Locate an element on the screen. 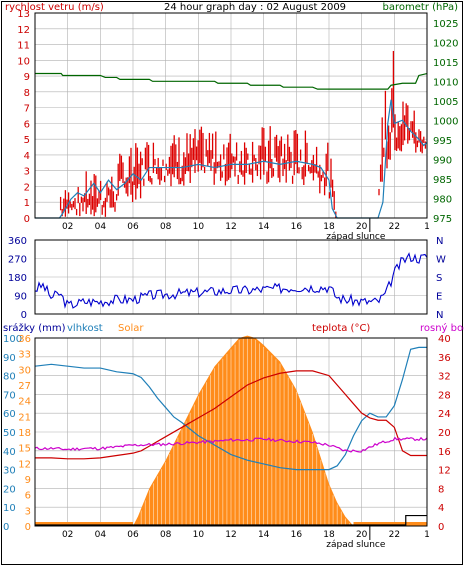 The image size is (464, 566). temperature-x-tick-label: 1 is located at coordinates (427, 535).